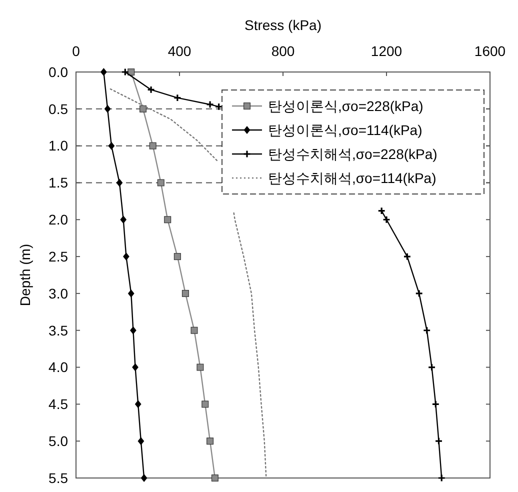  What do you see at coordinates (180, 51) in the screenshot?
I see `x-tick-label: 400` at bounding box center [180, 51].